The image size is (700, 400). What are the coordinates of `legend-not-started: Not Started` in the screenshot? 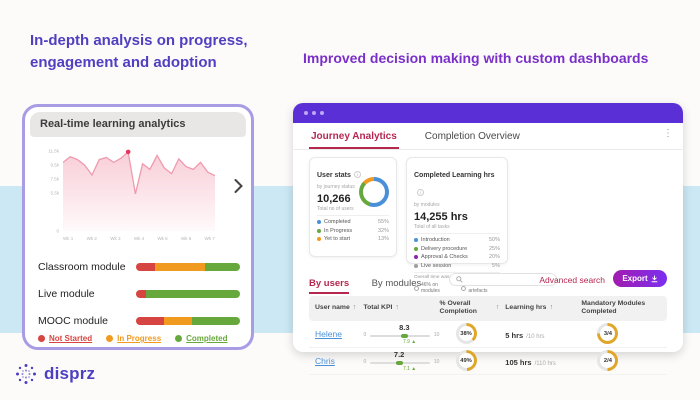 It's located at (65, 338).